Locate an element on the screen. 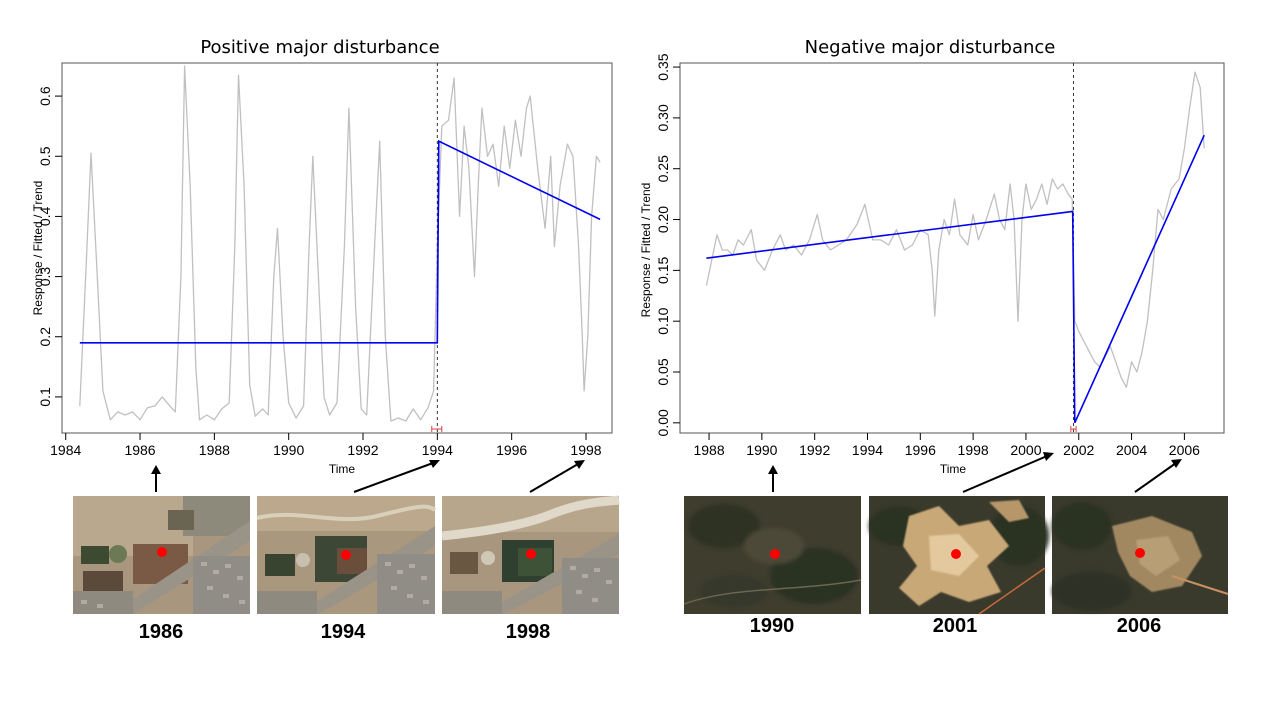 This screenshot has width=1268, height=714. pointer-arrows is located at coordinates (666, 472).